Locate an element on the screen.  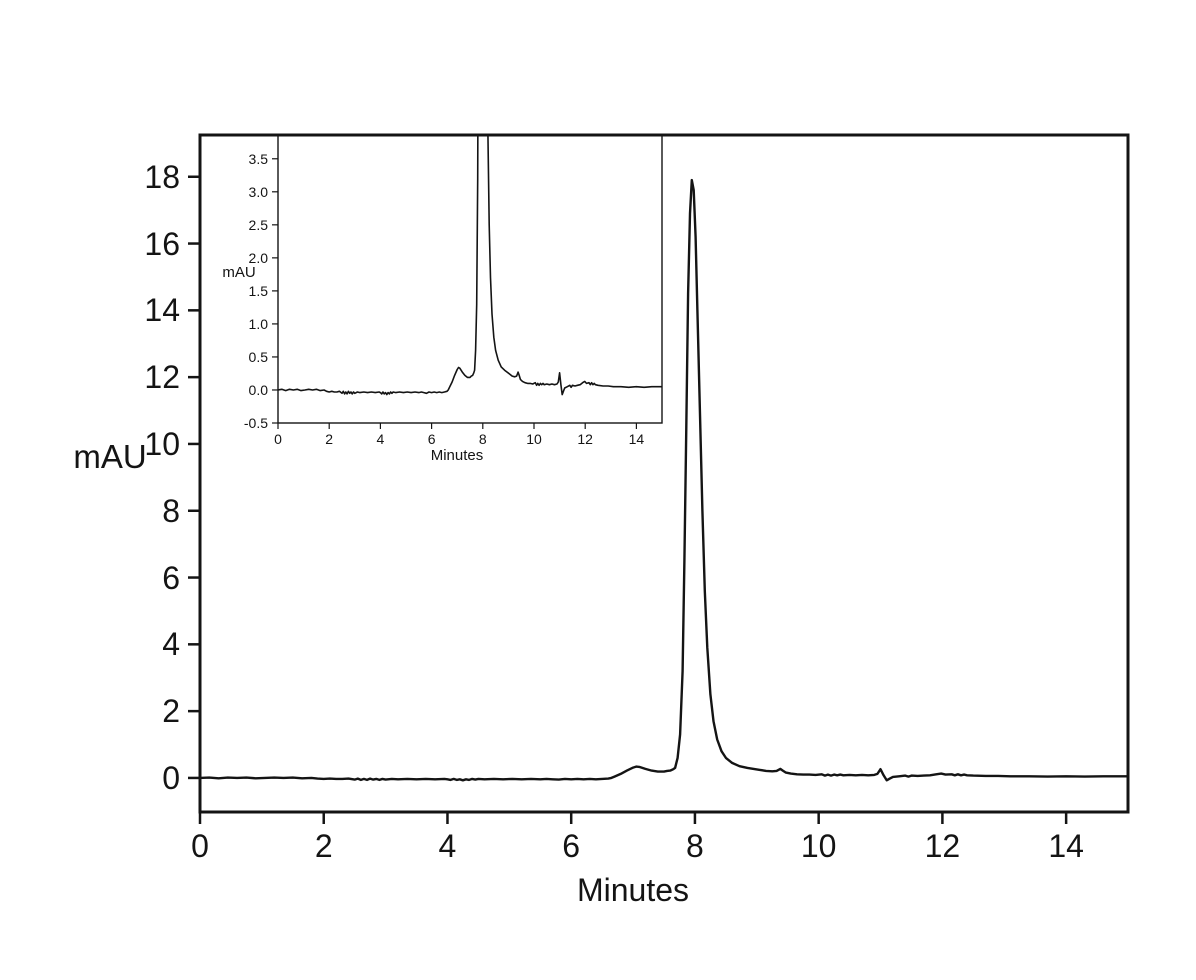
inset-x-axis-label: Minutes is located at coordinates (457, 455).